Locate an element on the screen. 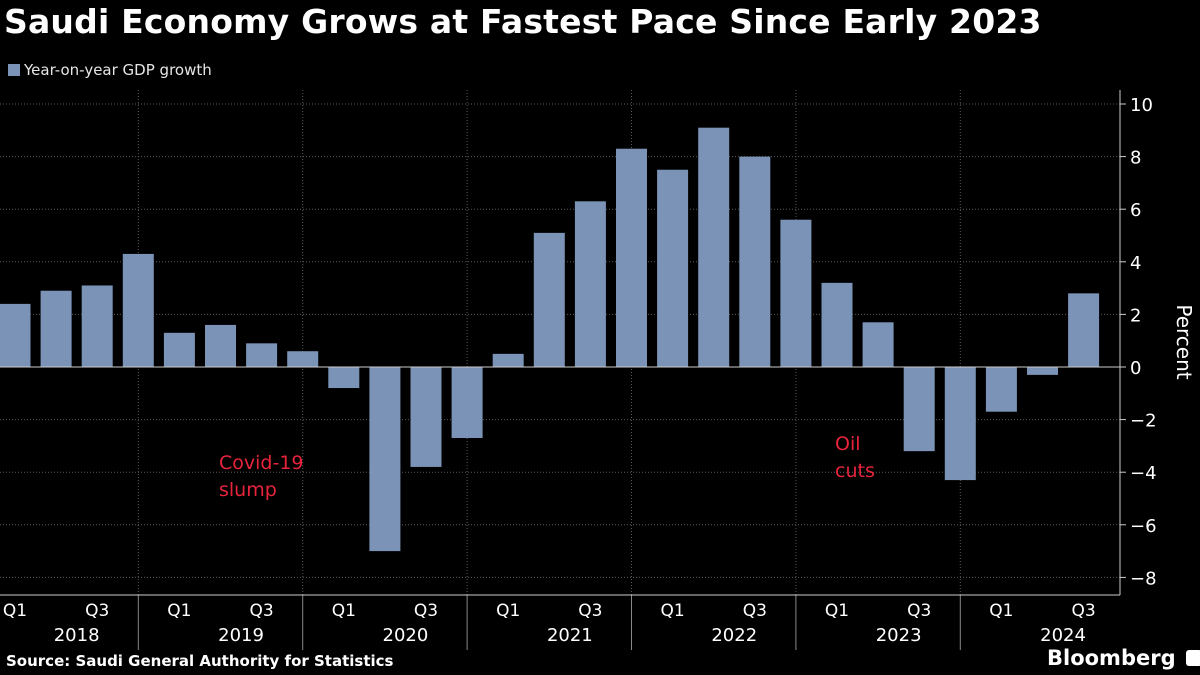 The image size is (1200, 675). year-label: 2018 is located at coordinates (77, 635).